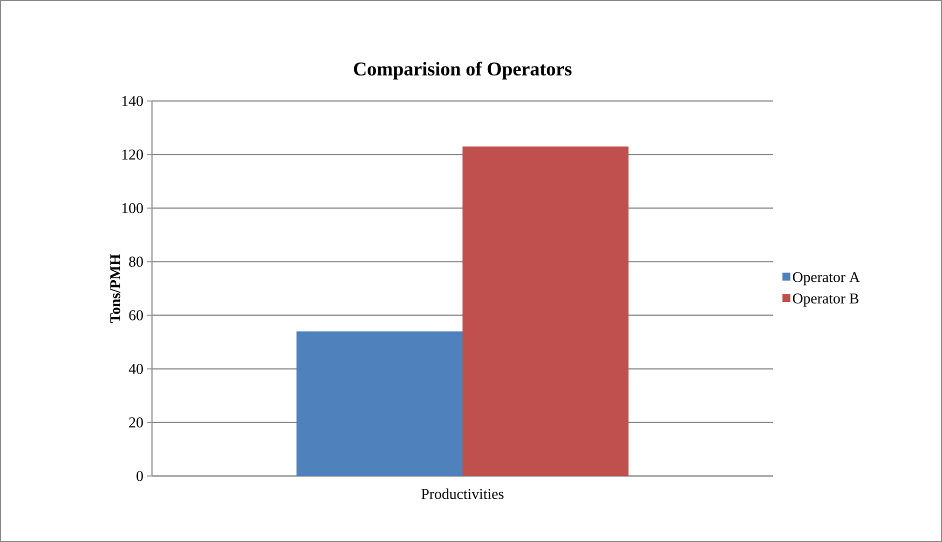 The width and height of the screenshot is (942, 542). What do you see at coordinates (132, 155) in the screenshot?
I see `y-tick-label: 120` at bounding box center [132, 155].